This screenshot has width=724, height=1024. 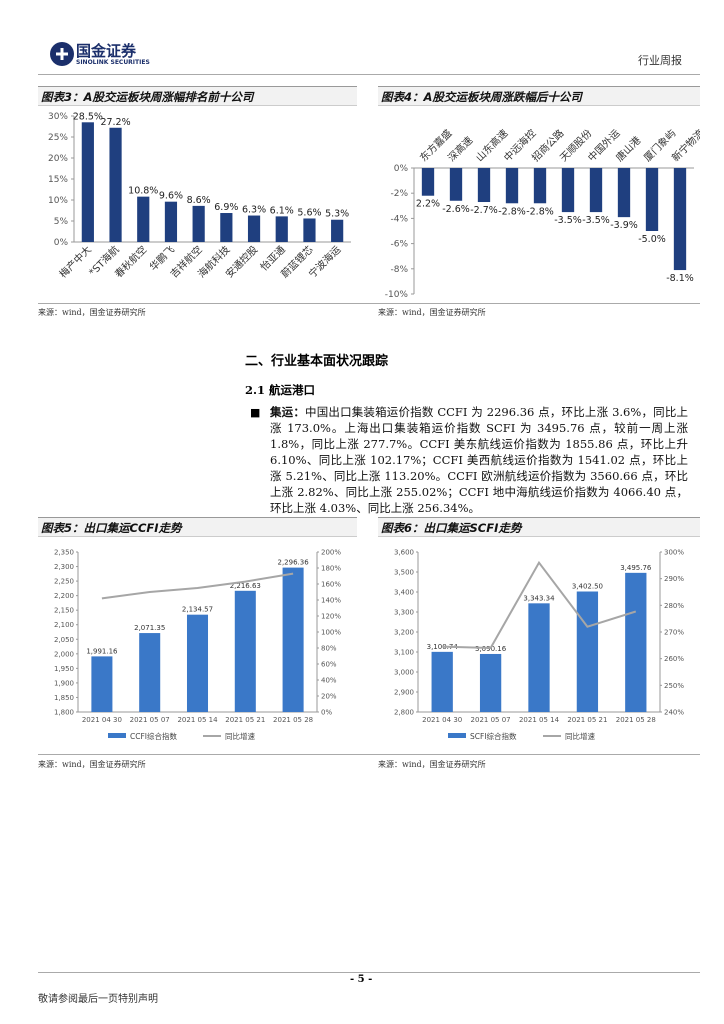 What do you see at coordinates (64, 654) in the screenshot?
I see `y-tick-label: 2,000` at bounding box center [64, 654].